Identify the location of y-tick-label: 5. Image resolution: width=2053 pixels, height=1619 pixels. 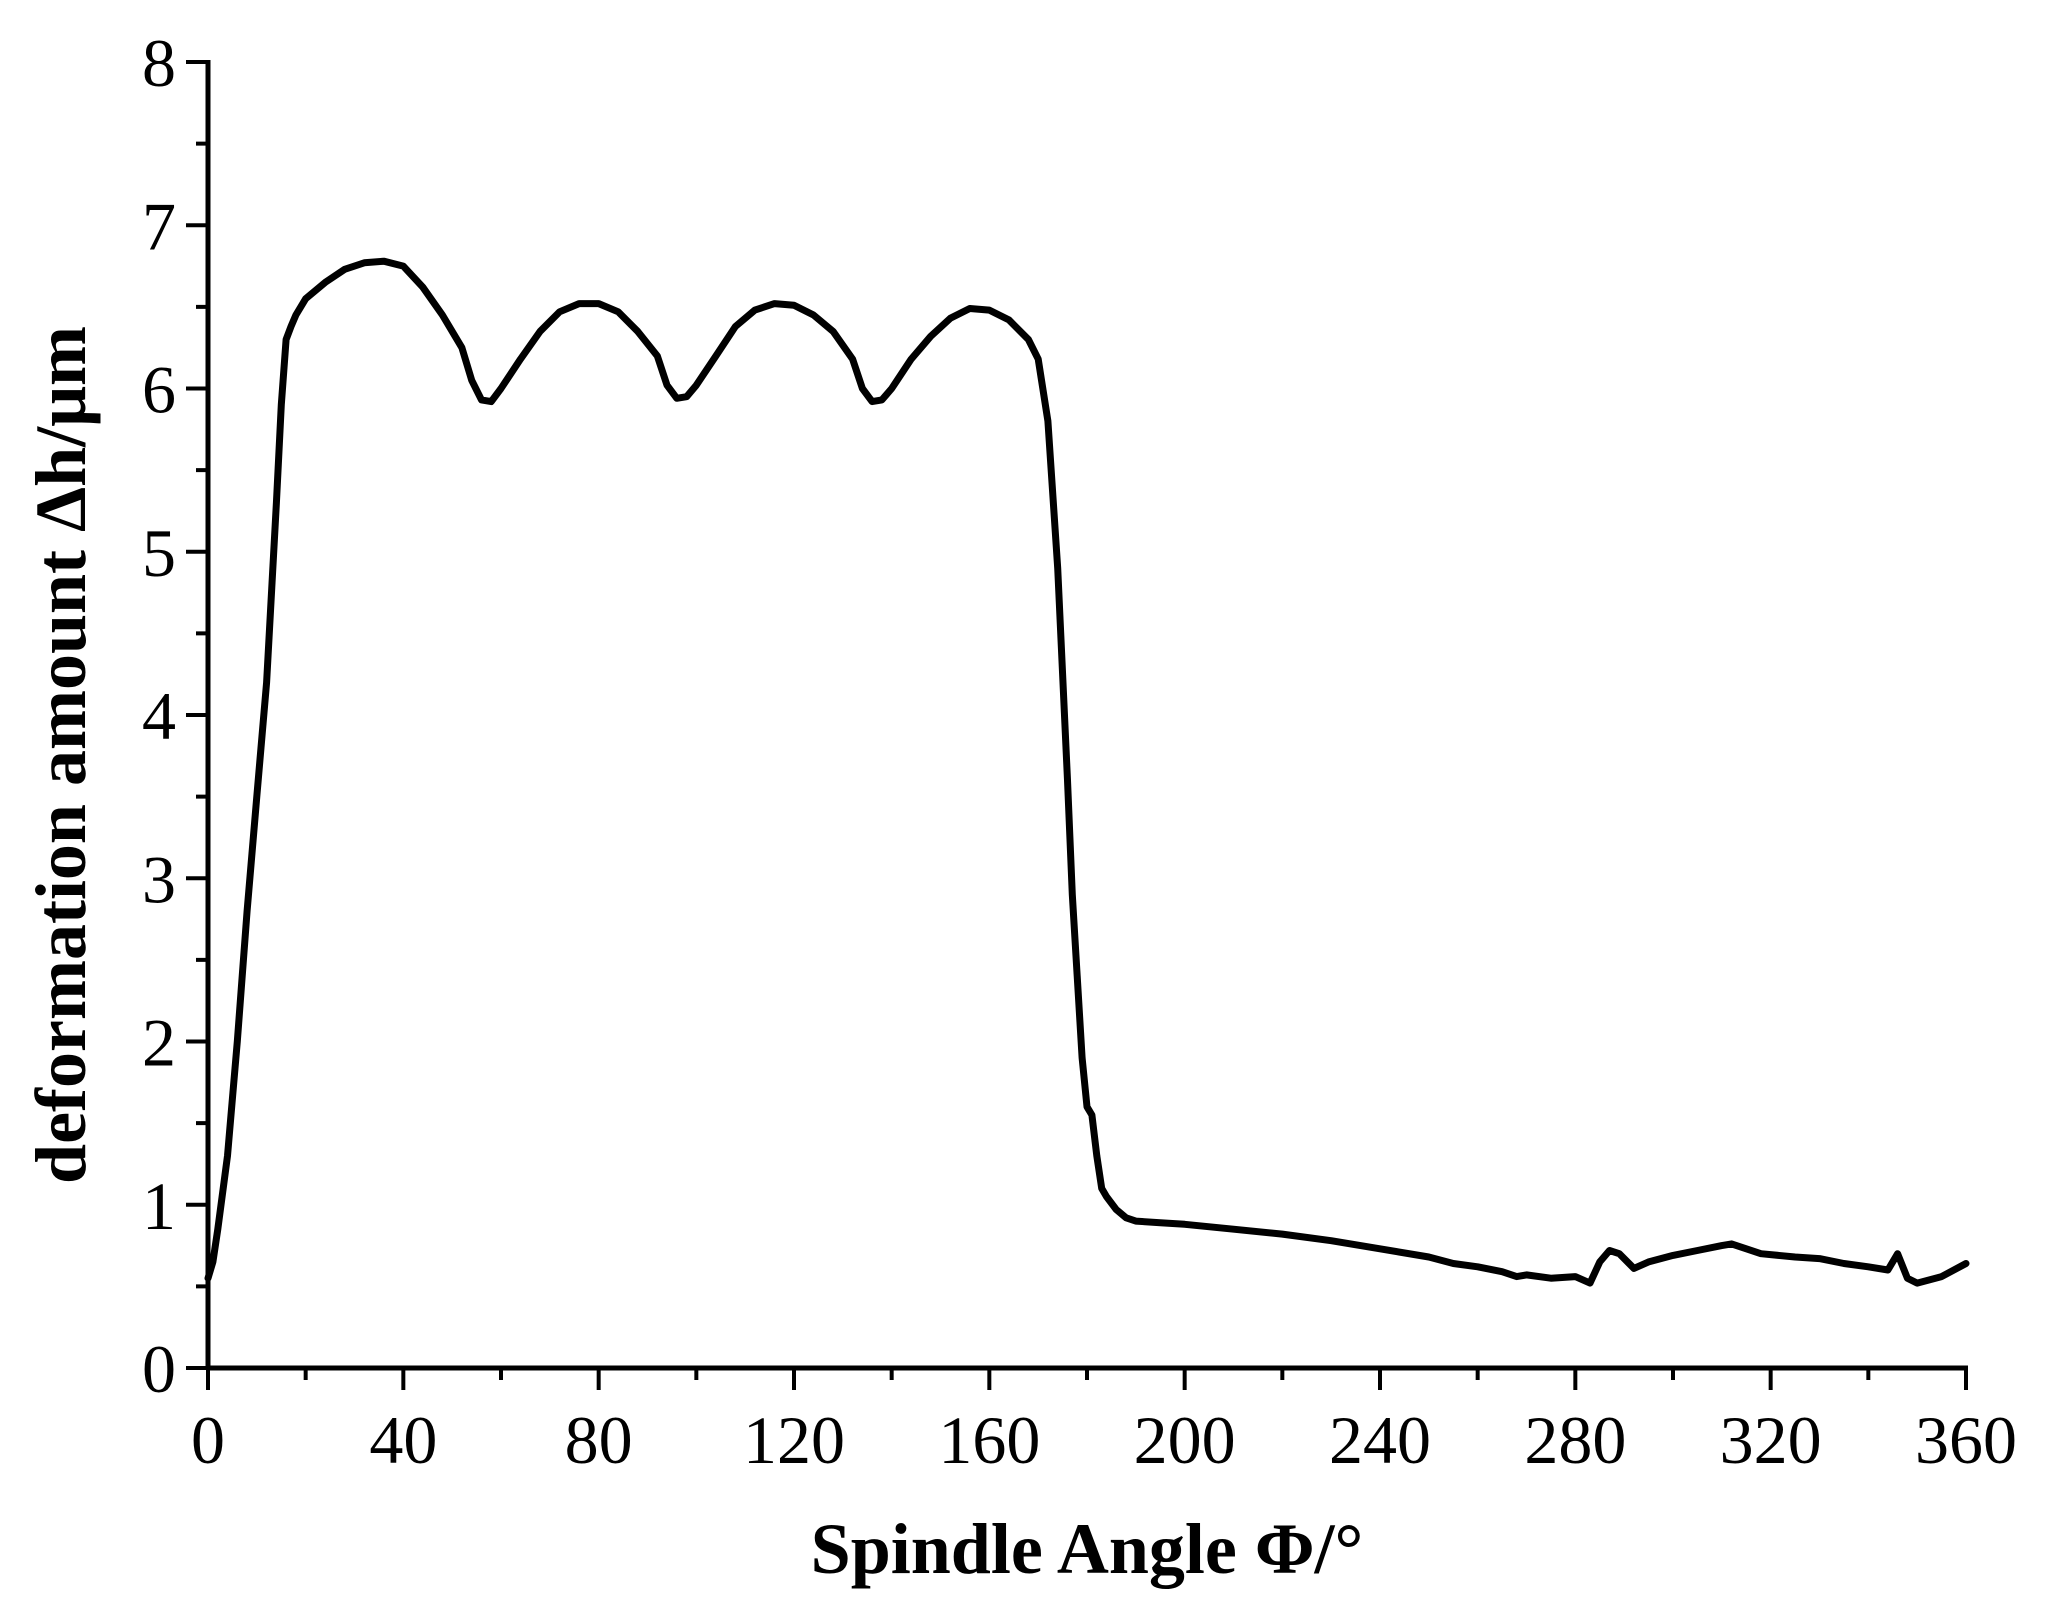
(159, 553).